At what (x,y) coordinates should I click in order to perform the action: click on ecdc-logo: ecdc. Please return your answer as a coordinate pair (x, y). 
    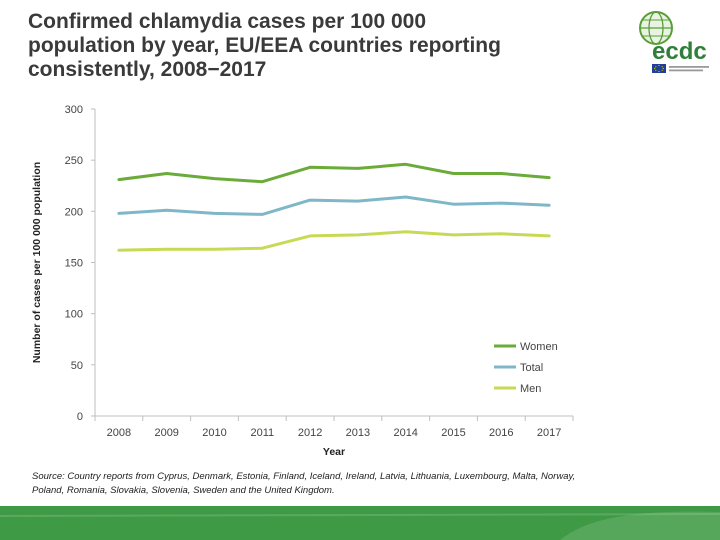
    Looking at the image, I should click on (674, 42).